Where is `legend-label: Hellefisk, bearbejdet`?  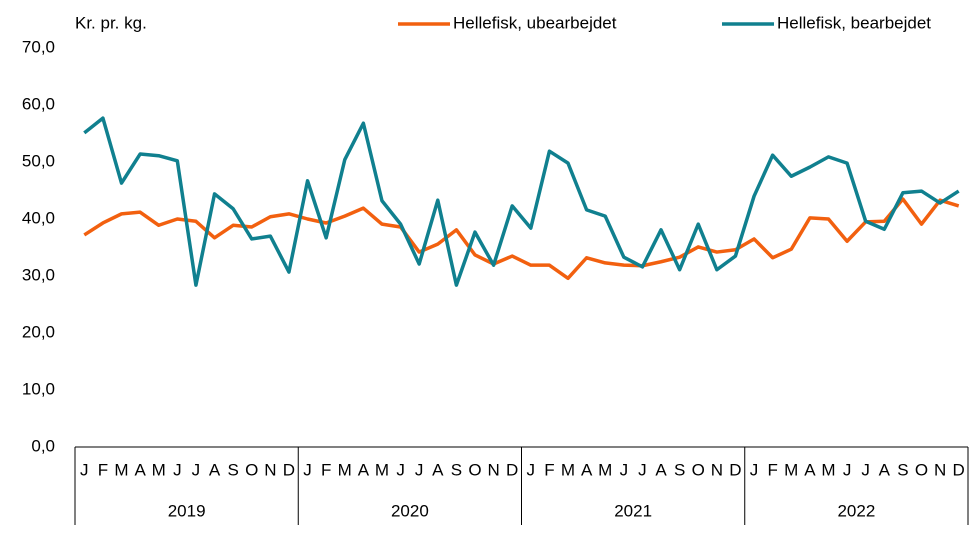 legend-label: Hellefisk, bearbejdet is located at coordinates (854, 22).